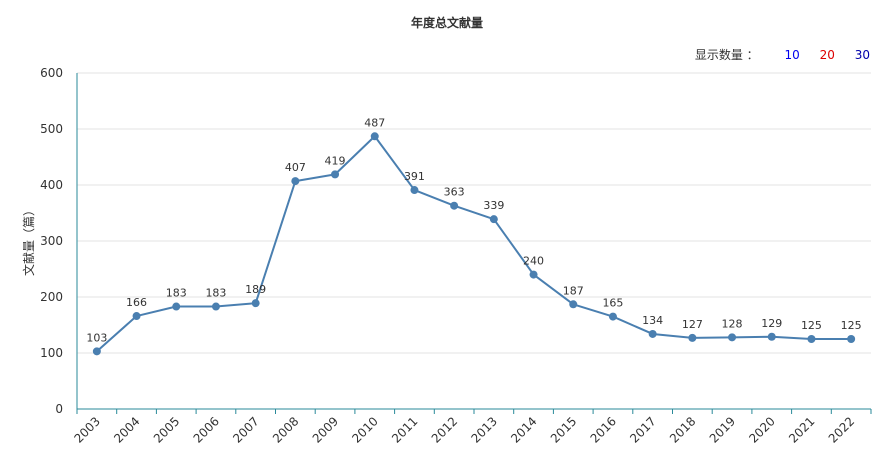 The image size is (894, 458). What do you see at coordinates (364, 429) in the screenshot?
I see `x-tick-label: 2010` at bounding box center [364, 429].